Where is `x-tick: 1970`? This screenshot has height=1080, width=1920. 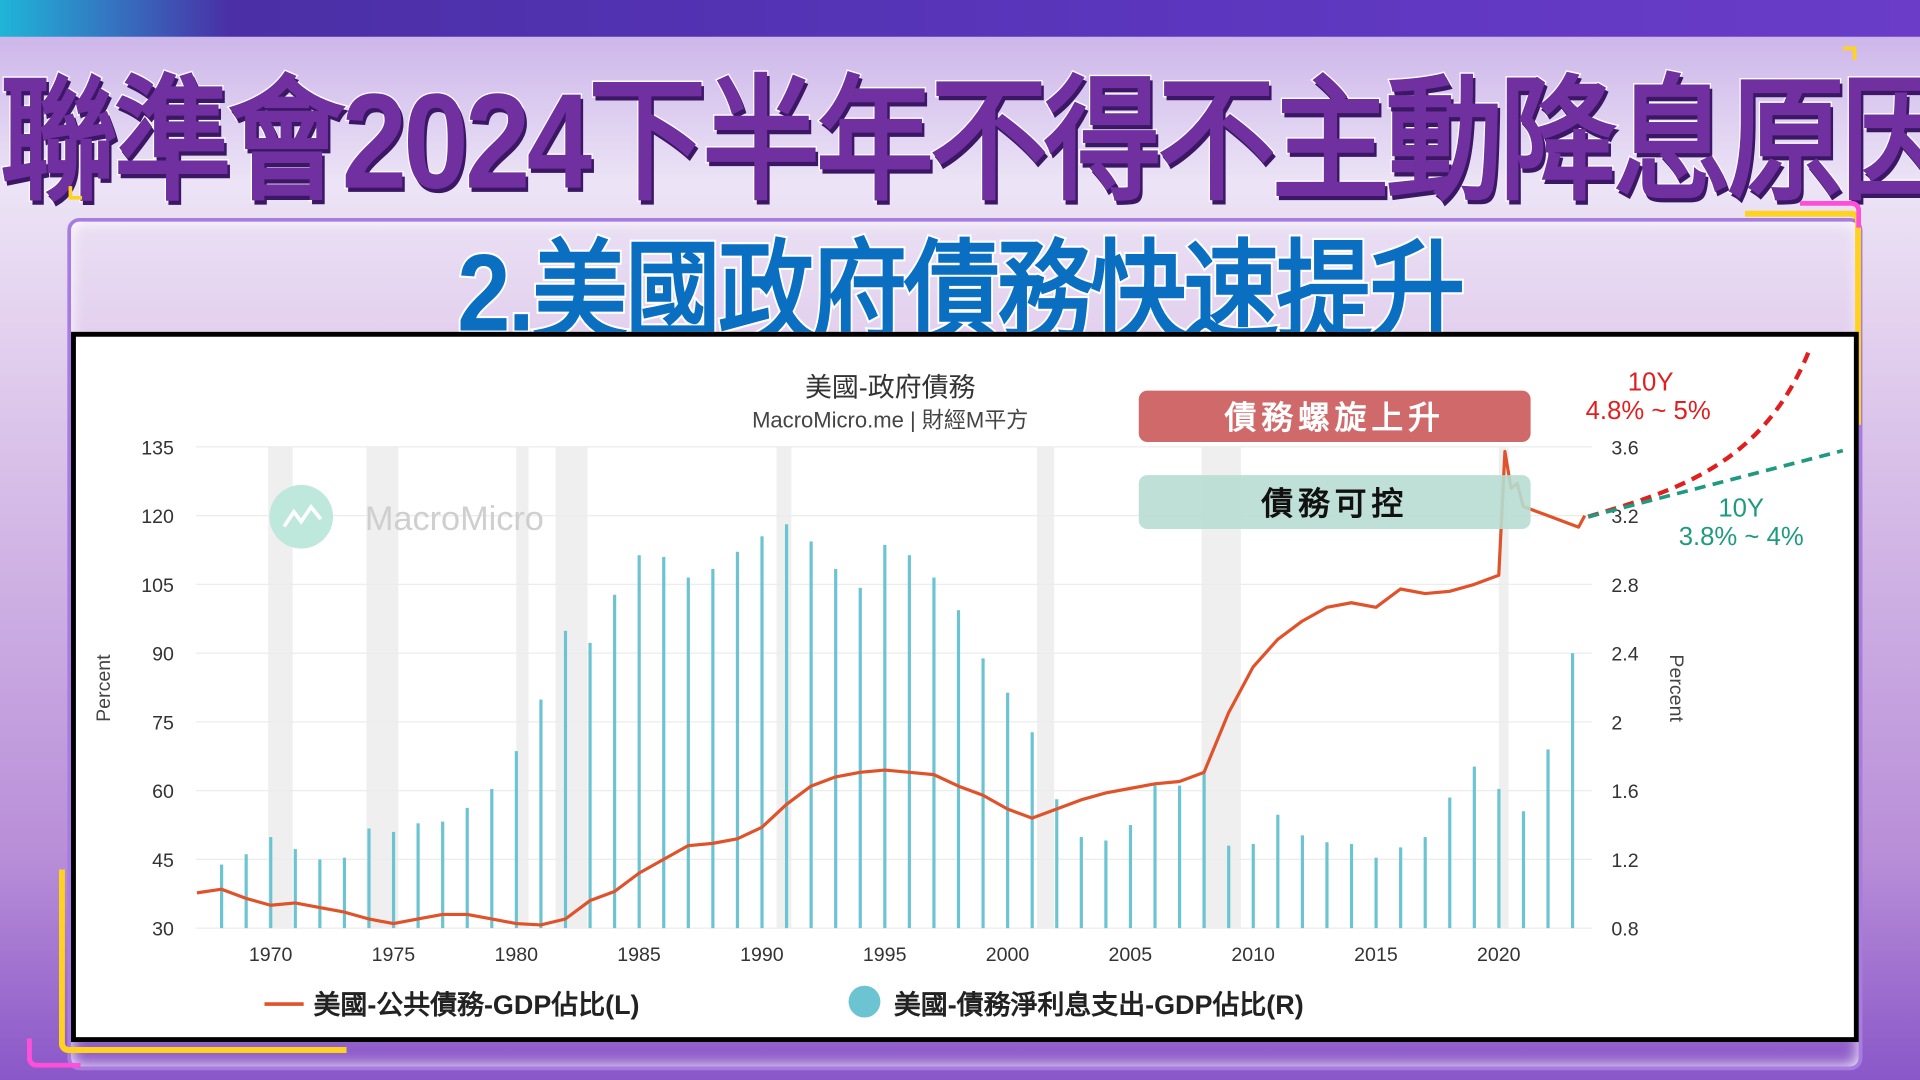 x-tick: 1970 is located at coordinates (271, 955).